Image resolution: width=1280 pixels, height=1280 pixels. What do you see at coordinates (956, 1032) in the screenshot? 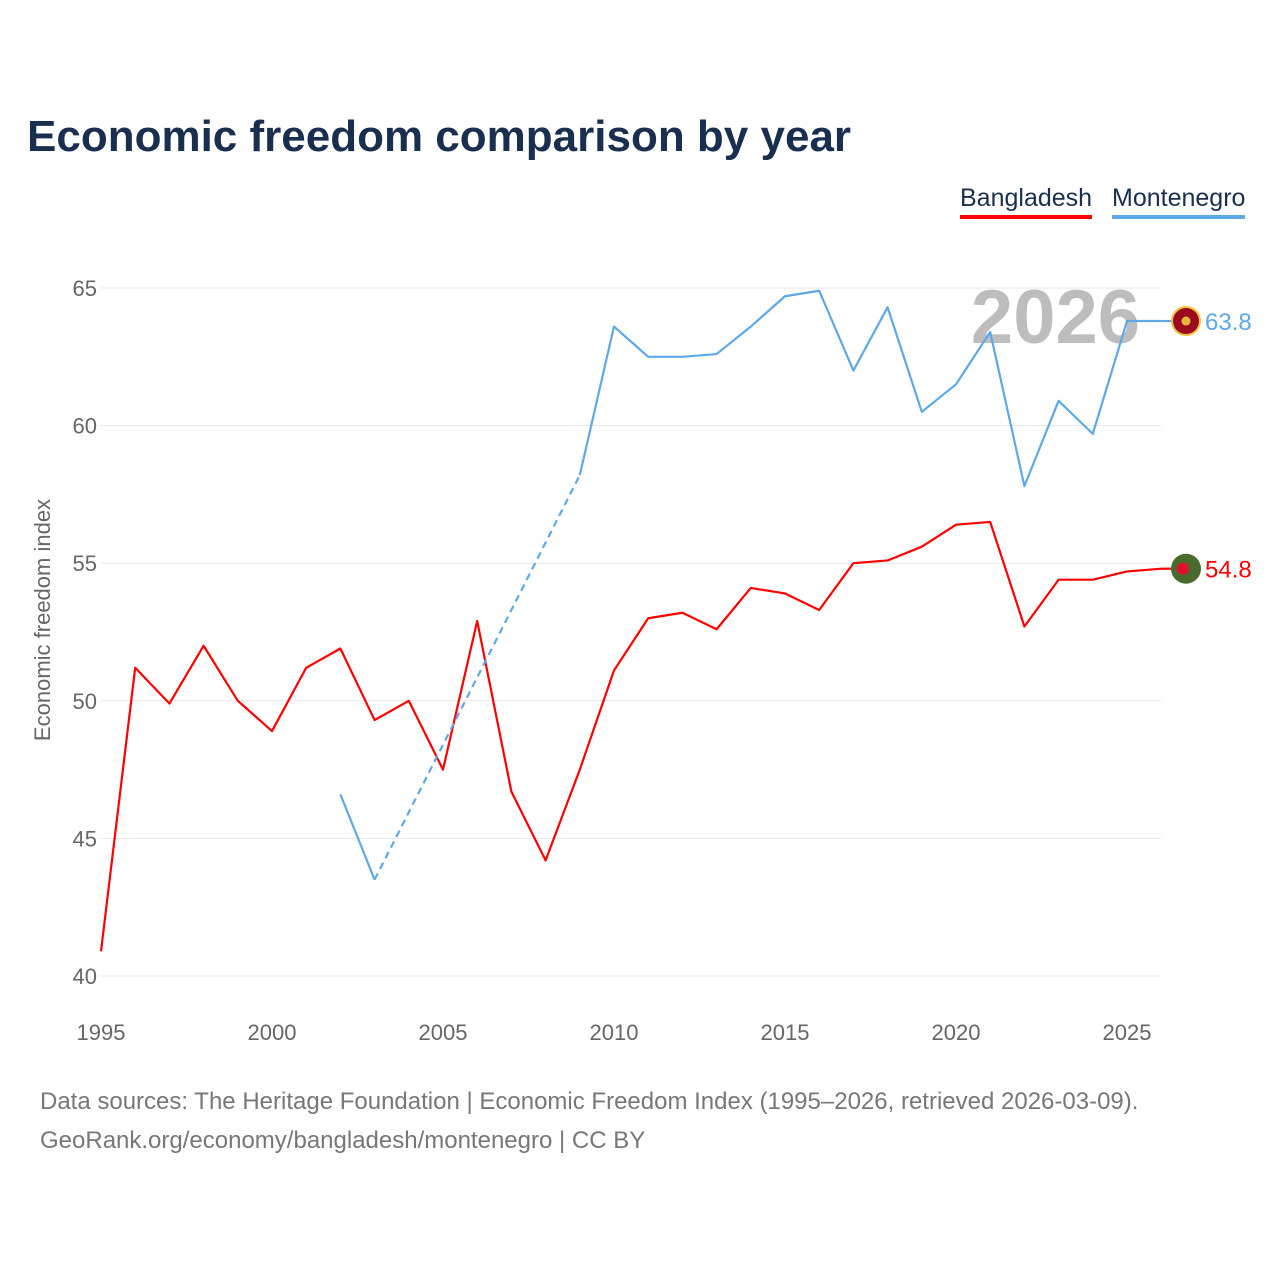
I see `x-tick-label: 2020` at bounding box center [956, 1032].